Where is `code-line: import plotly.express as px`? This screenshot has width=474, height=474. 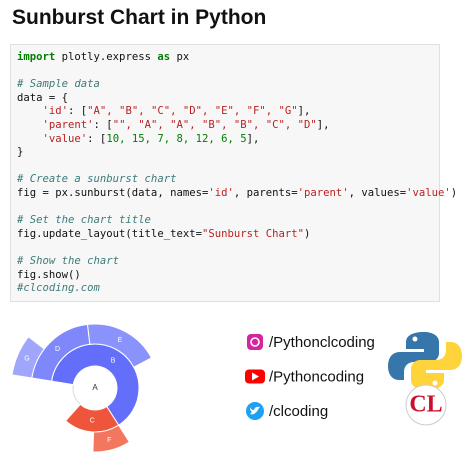 code-line: import plotly.express as px is located at coordinates (228, 58).